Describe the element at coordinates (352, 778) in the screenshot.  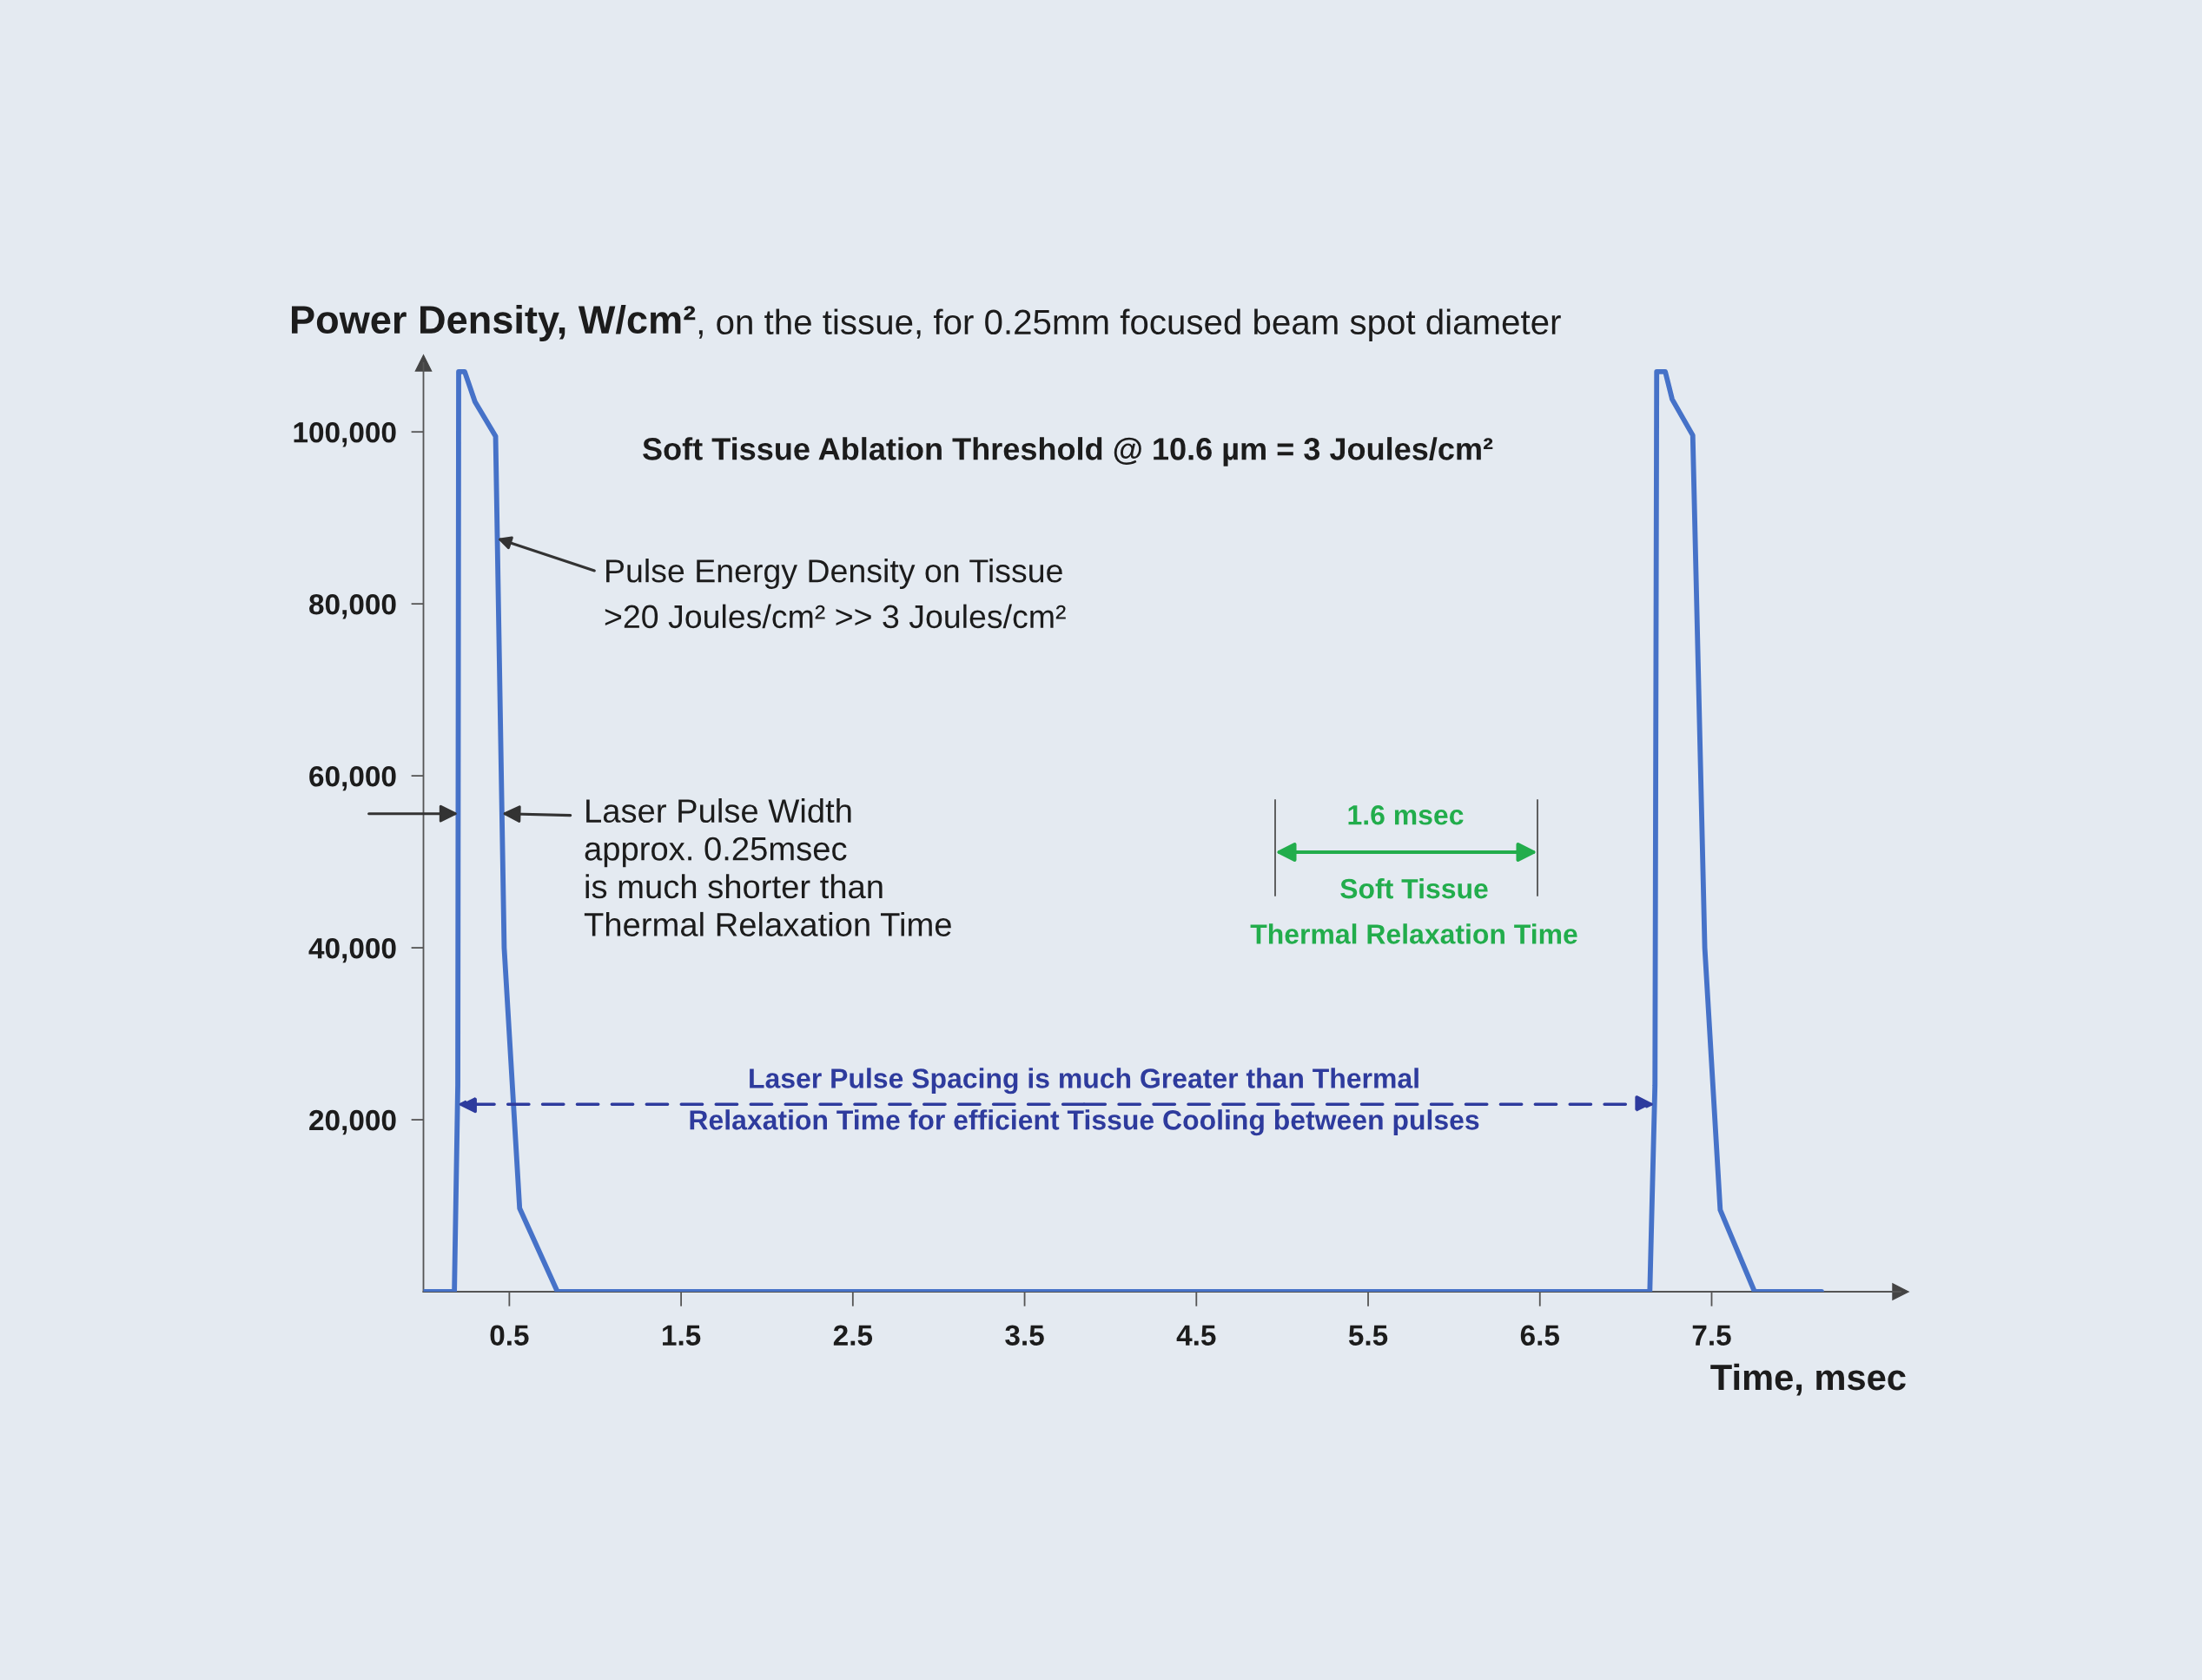
I see `y-tick-label: 60,000` at that location.